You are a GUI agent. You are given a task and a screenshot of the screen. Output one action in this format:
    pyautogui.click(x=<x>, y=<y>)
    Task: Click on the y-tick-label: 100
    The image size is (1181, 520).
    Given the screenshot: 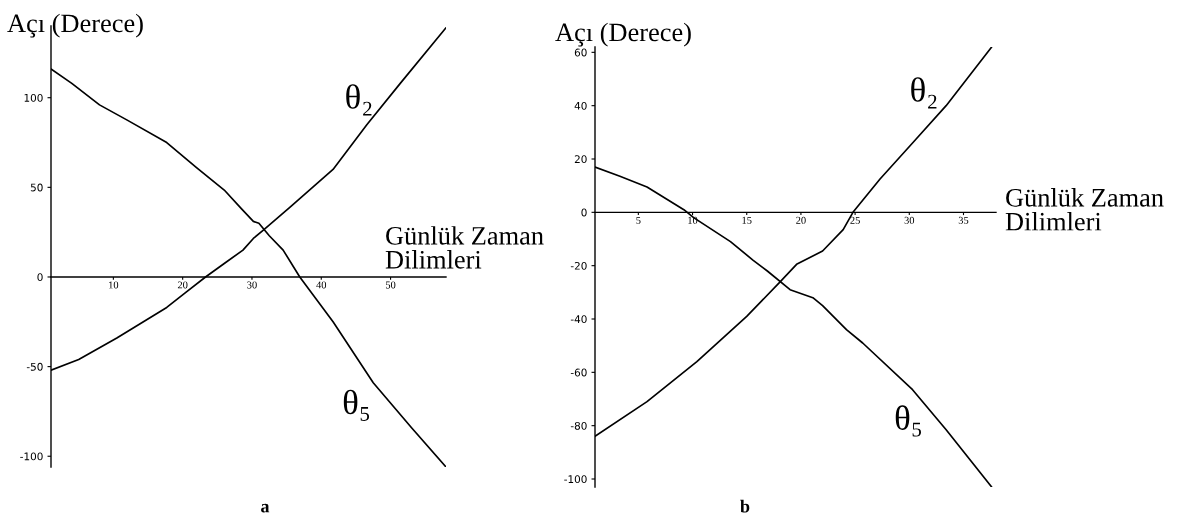 What is the action you would take?
    pyautogui.click(x=33, y=97)
    